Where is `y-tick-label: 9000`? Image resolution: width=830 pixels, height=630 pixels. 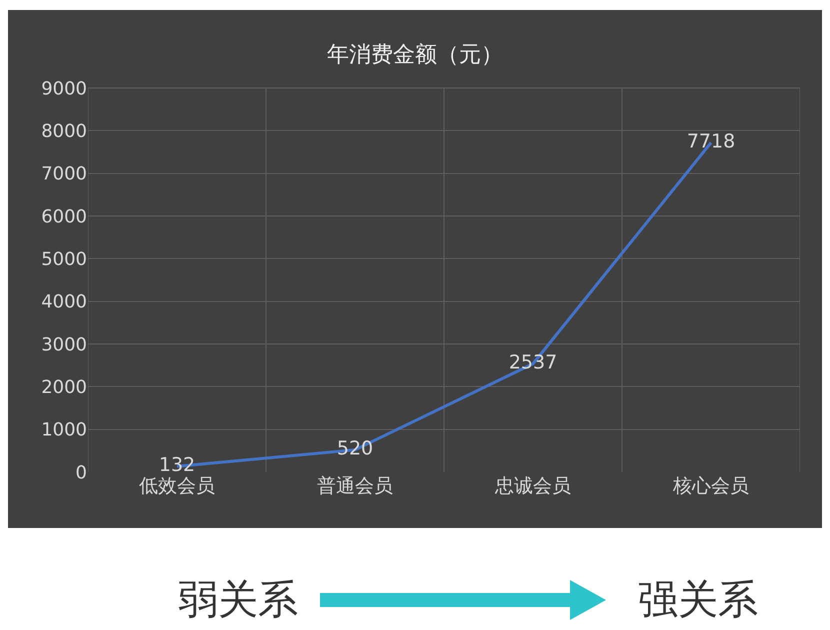
y-tick-label: 9000 is located at coordinates (64, 89).